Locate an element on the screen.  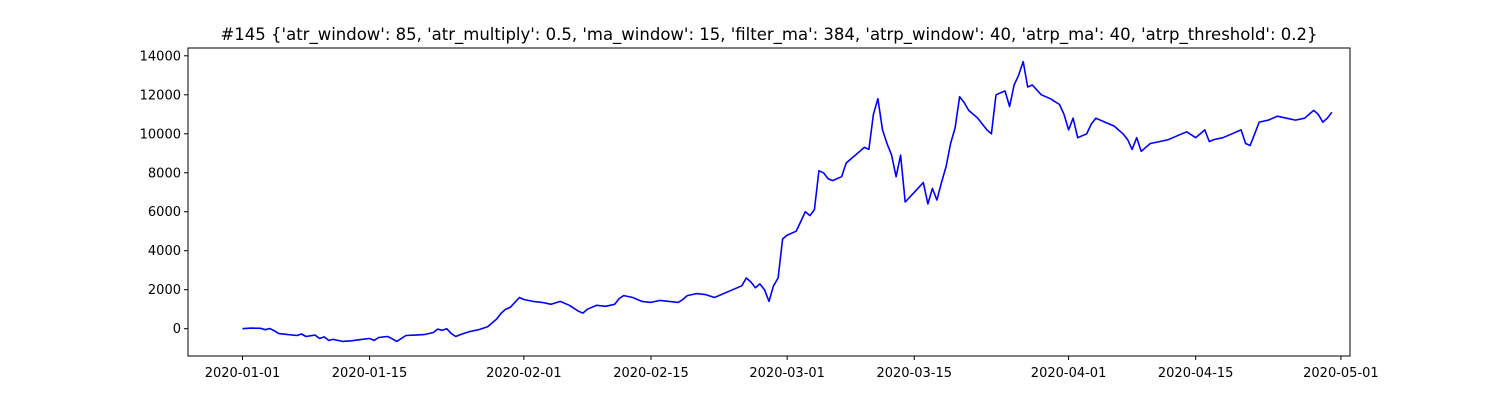
x-tick-label: 2020-05-01 is located at coordinates (1341, 373).